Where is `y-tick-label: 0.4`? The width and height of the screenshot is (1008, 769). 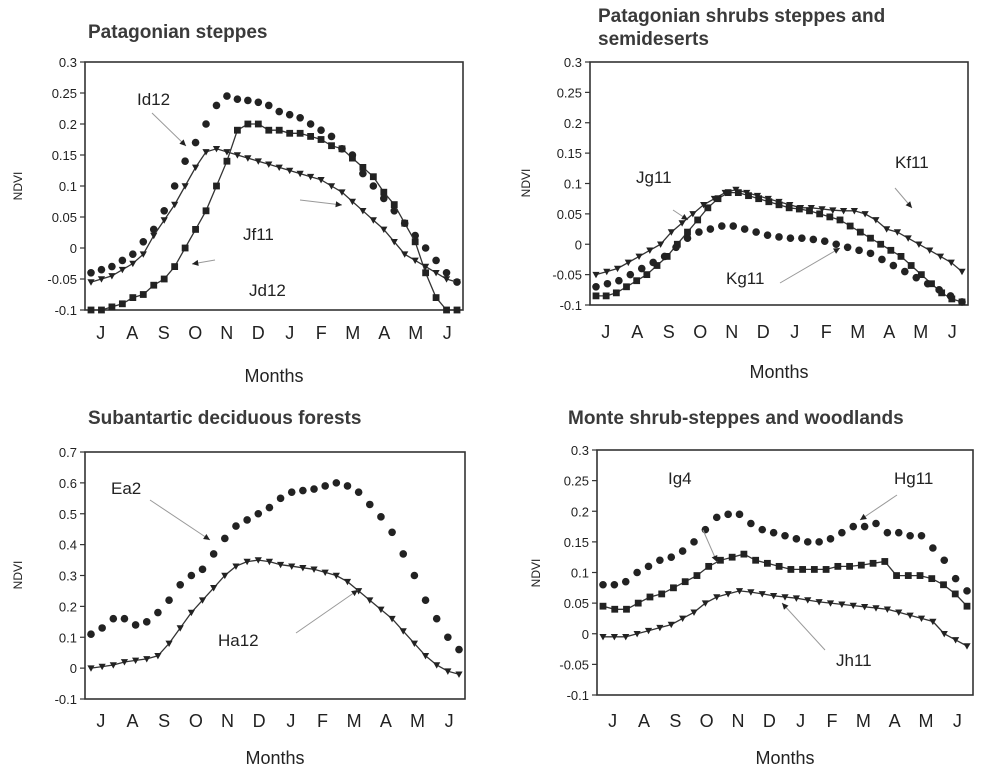
y-tick-label: 0.4 is located at coordinates (68, 545).